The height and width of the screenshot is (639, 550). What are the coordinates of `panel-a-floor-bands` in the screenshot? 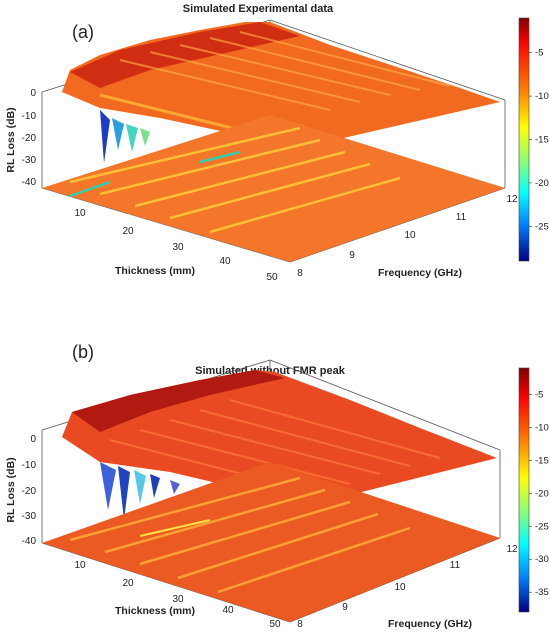 It's located at (235, 180).